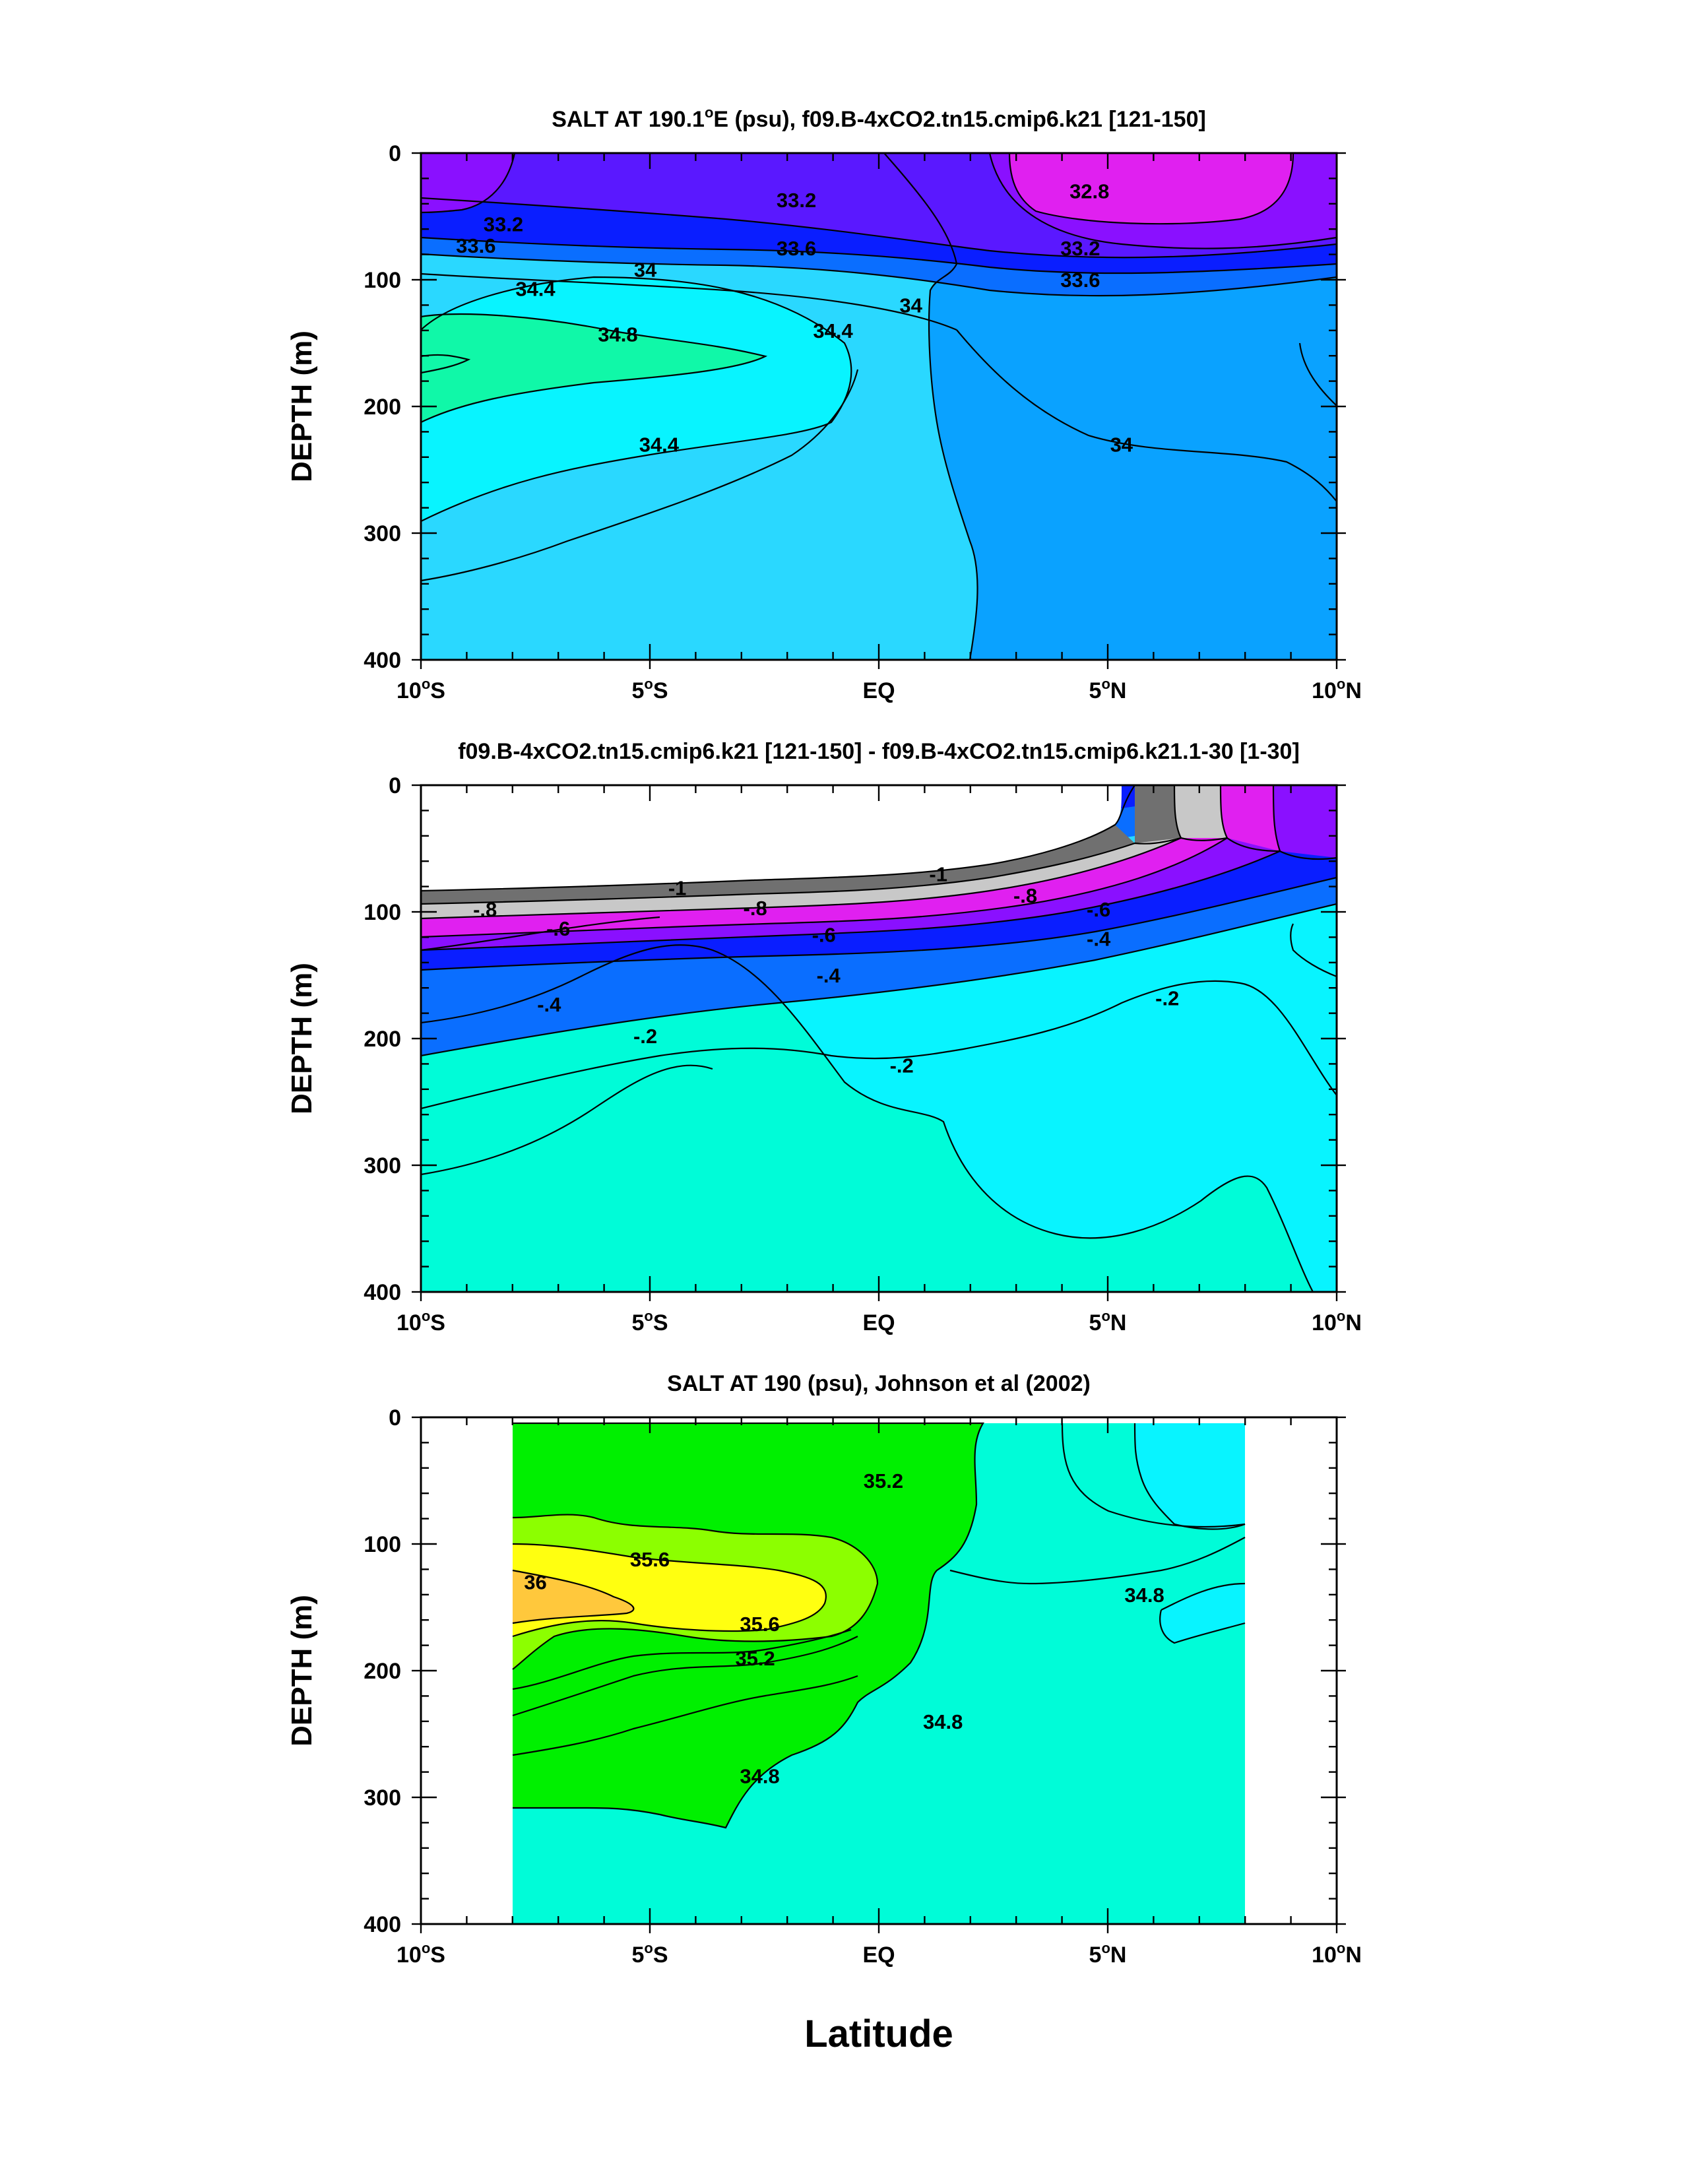  Describe the element at coordinates (878, 2033) in the screenshot. I see `x-axis-title: Latitude` at that location.